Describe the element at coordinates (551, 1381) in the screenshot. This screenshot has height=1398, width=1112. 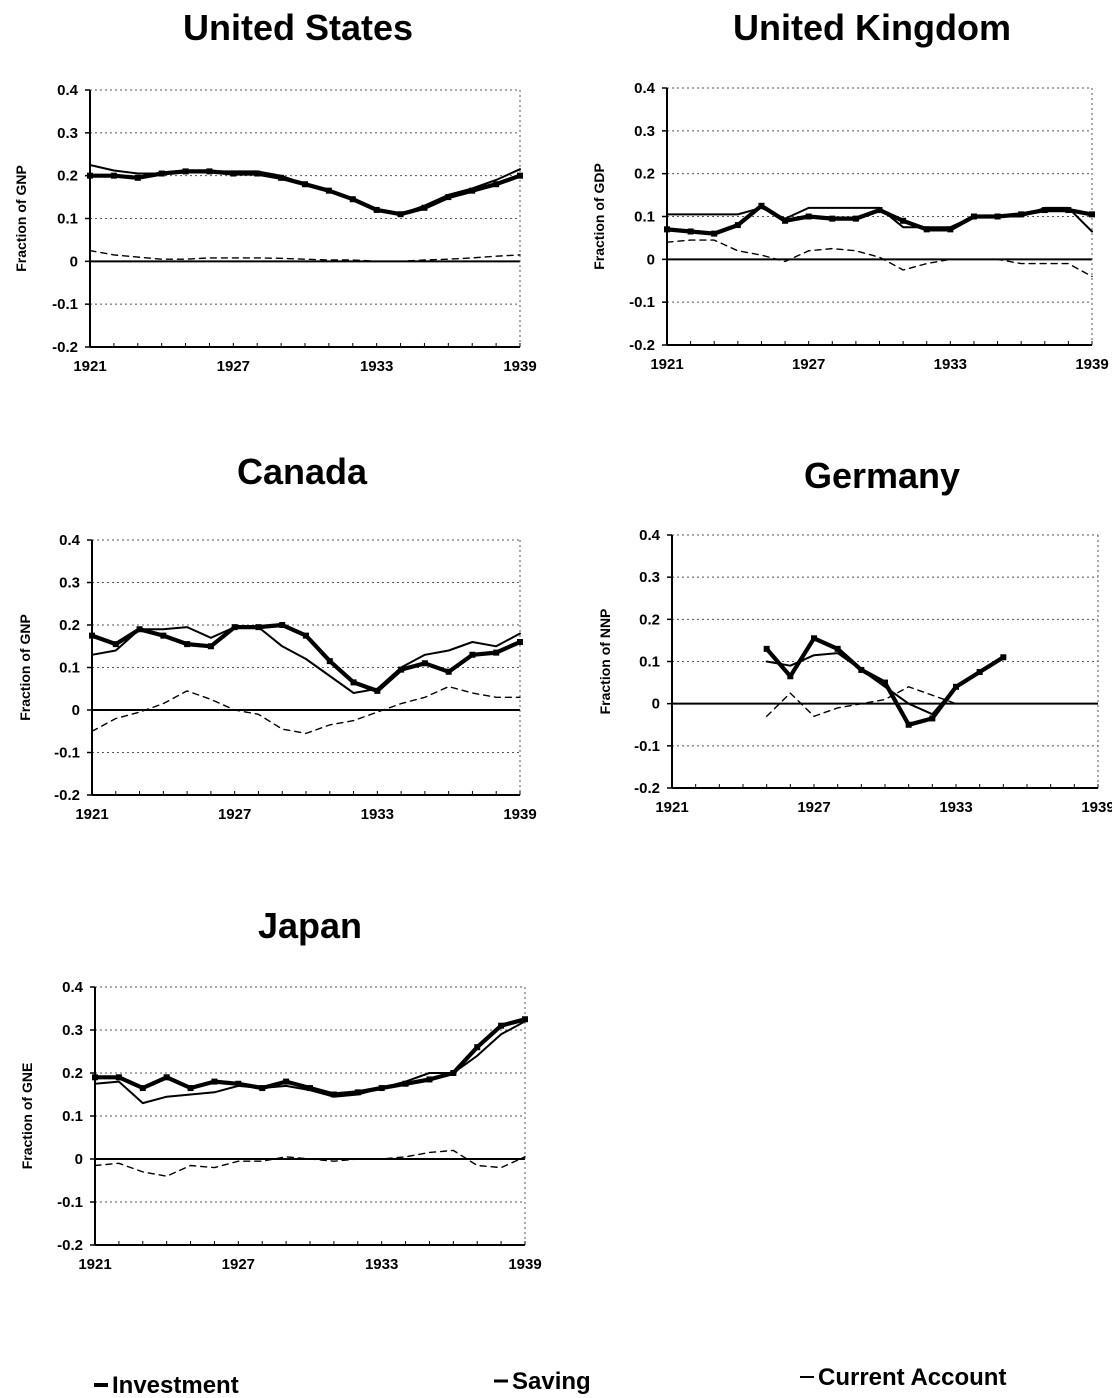
I see `legend-label: Saving` at that location.